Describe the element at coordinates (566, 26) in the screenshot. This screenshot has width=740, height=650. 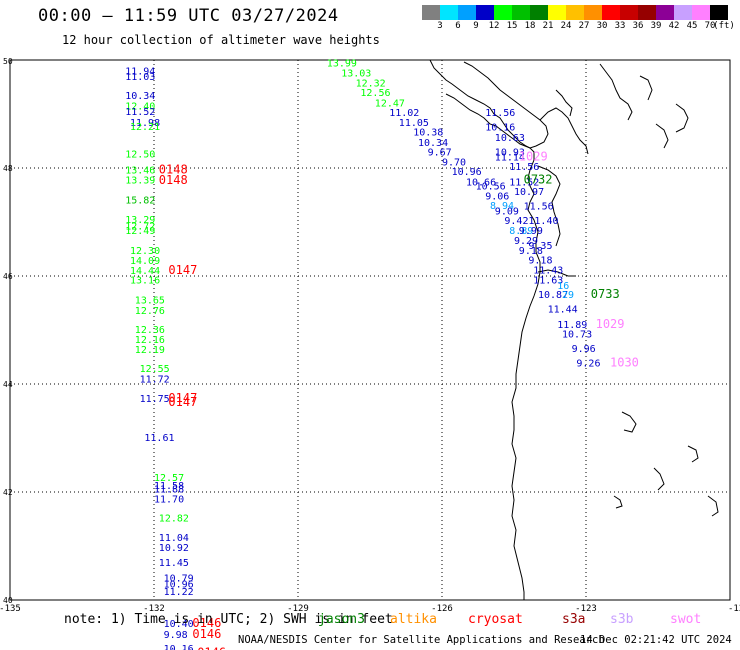
I see `color-scale-label: 24` at that location.